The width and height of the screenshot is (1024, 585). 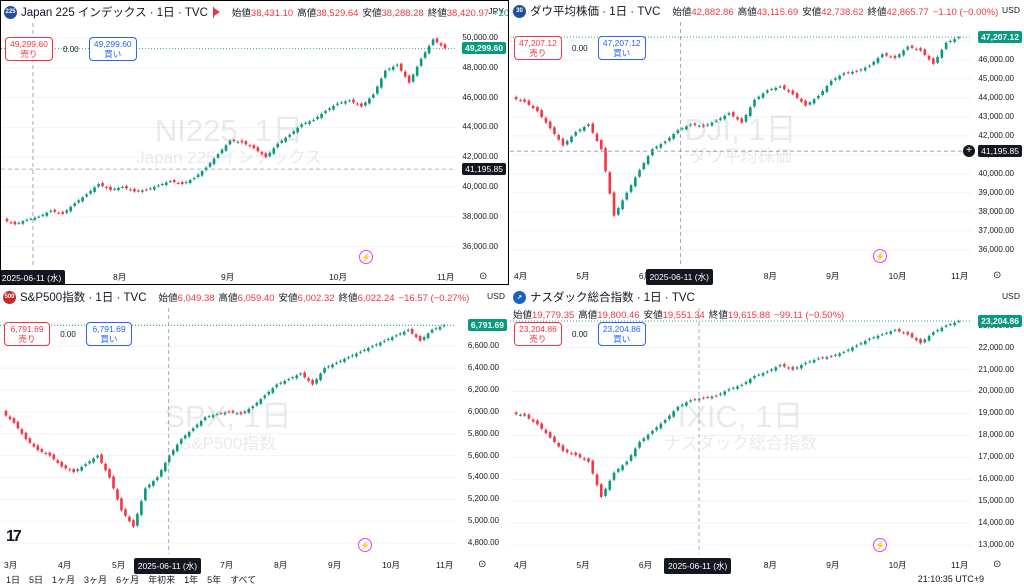 What do you see at coordinates (316, 298) in the screenshot?
I see `ohlc-value: 6,002.32` at bounding box center [316, 298].